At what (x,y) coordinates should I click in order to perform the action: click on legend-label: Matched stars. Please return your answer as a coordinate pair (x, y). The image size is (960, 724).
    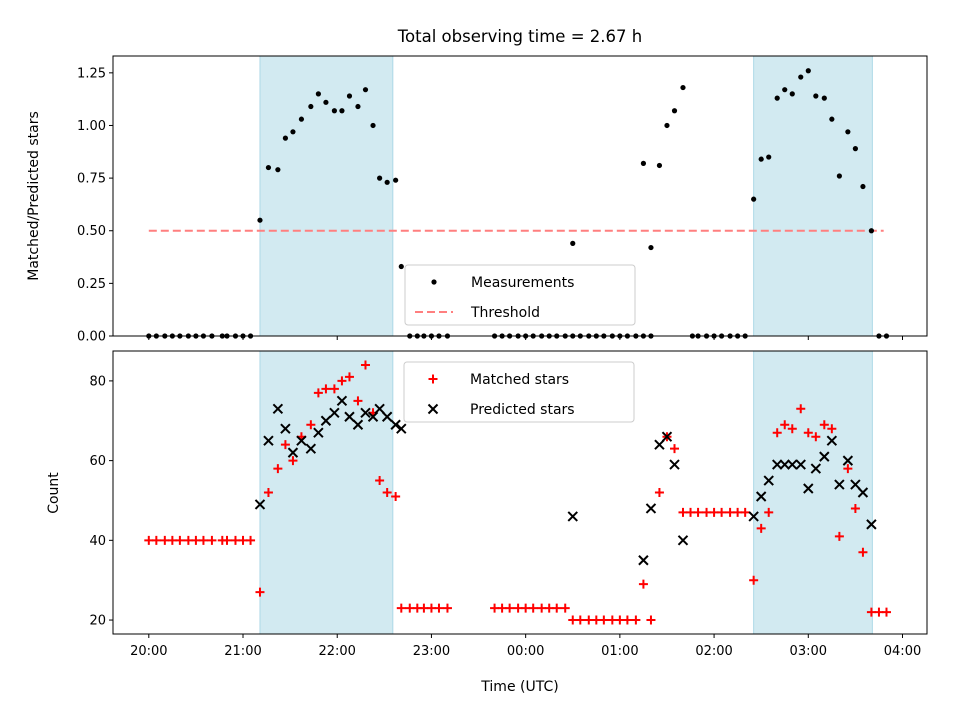
    Looking at the image, I should click on (519, 380).